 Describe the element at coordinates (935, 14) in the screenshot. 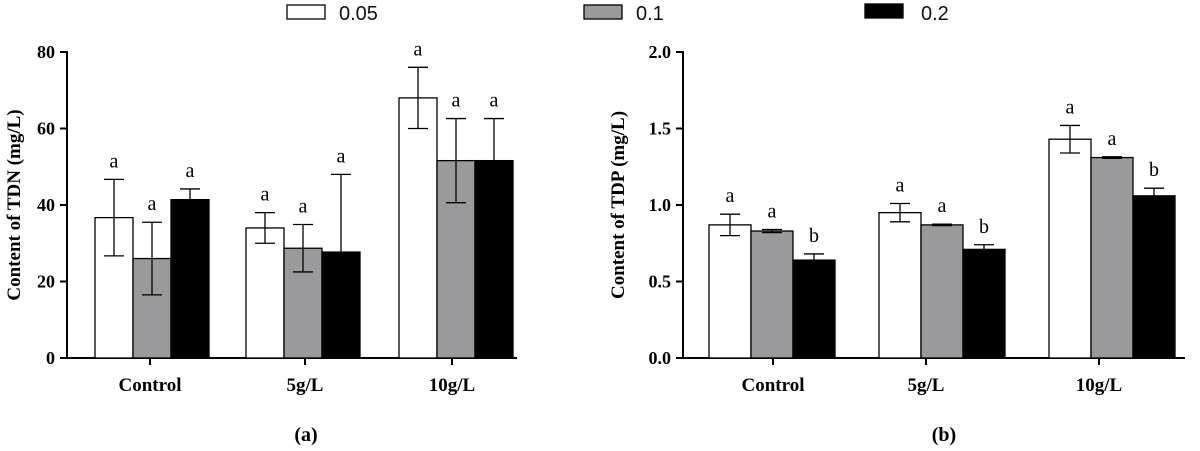

I see `legend-label-2: 0.2` at that location.